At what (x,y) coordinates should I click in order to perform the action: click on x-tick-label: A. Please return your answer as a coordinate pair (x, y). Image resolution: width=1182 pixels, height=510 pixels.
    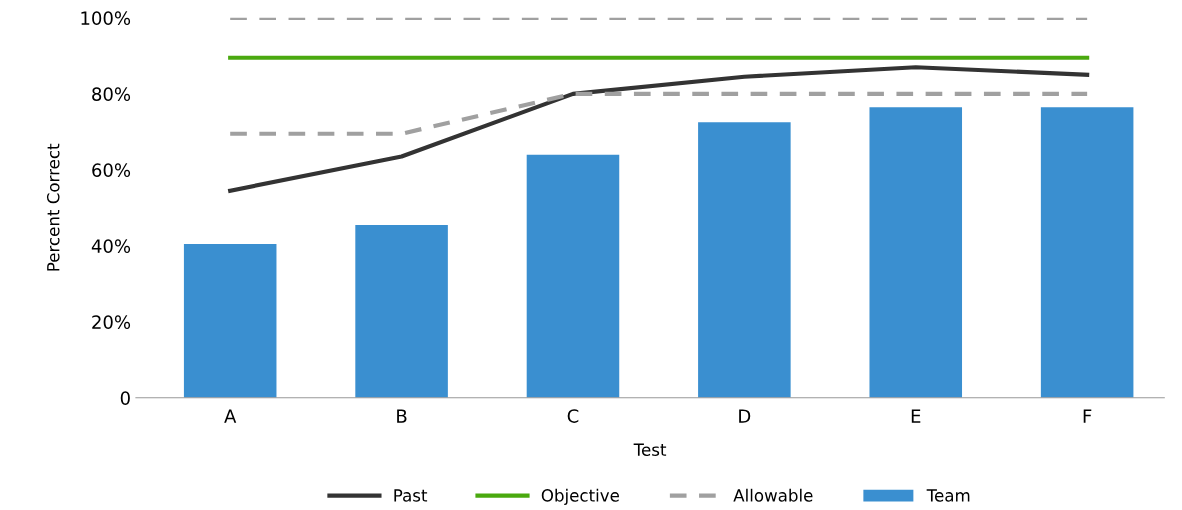
    Looking at the image, I should click on (230, 416).